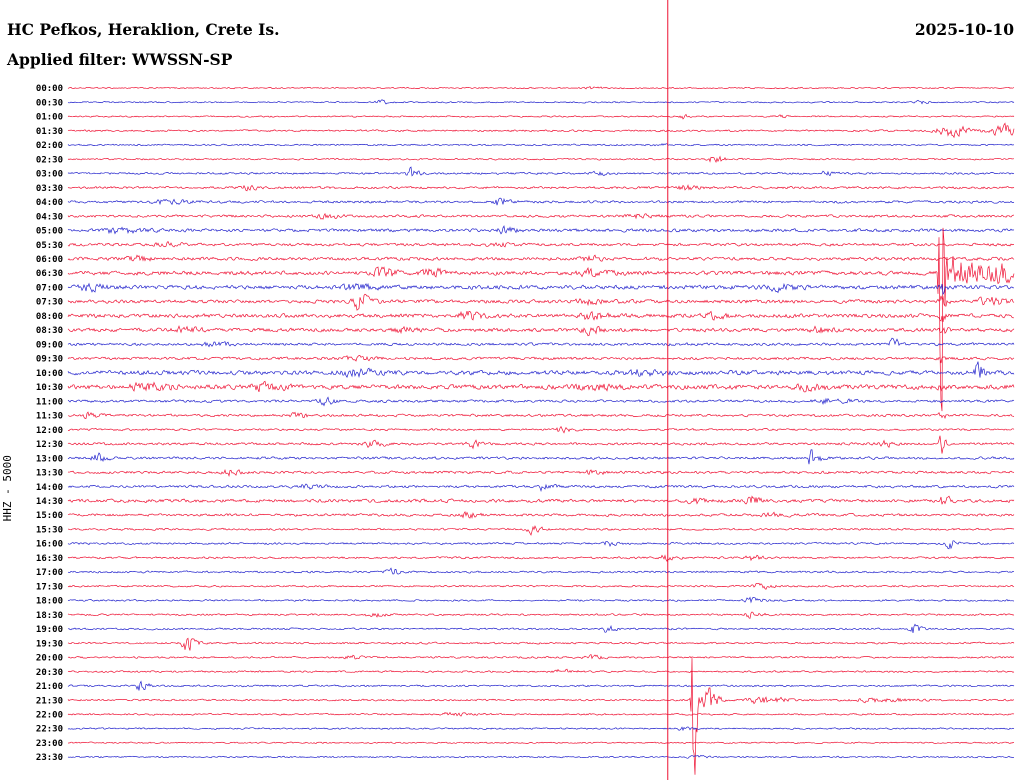 The height and width of the screenshot is (780, 1024). What do you see at coordinates (49, 232) in the screenshot?
I see `row-time-label: 05:00` at bounding box center [49, 232].